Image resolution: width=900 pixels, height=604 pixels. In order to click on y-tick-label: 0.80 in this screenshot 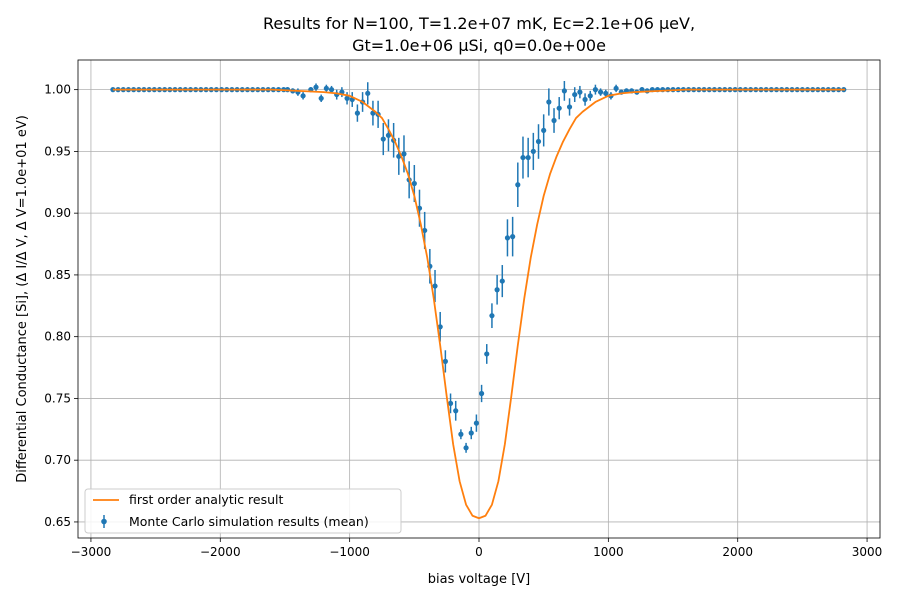, I will do `click(57, 337)`.